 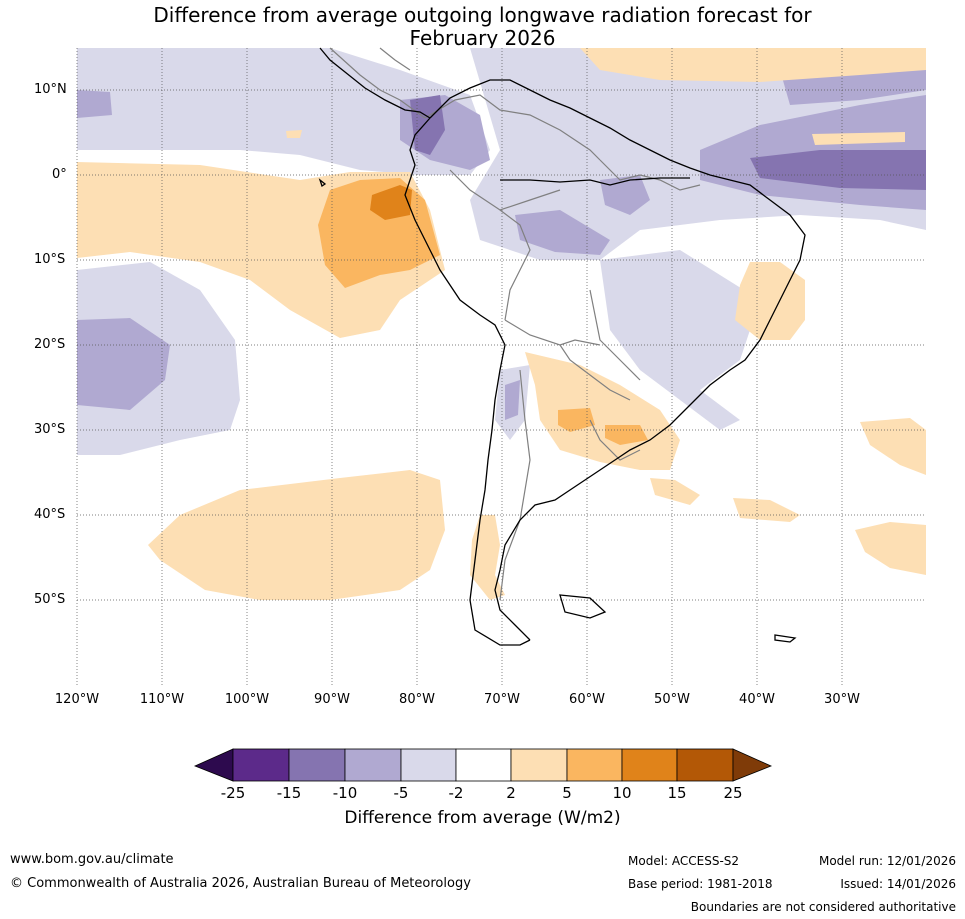 What do you see at coordinates (345, 793) in the screenshot?
I see `colorbar-tick: -10` at bounding box center [345, 793].